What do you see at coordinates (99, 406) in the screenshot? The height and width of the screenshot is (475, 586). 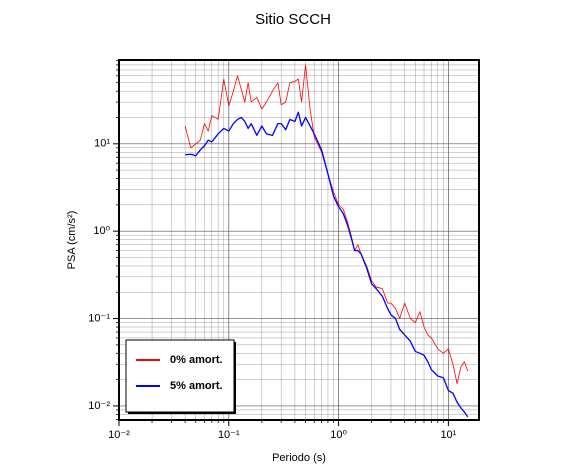 I see `y-tick-label: 10⁻²` at bounding box center [99, 406].